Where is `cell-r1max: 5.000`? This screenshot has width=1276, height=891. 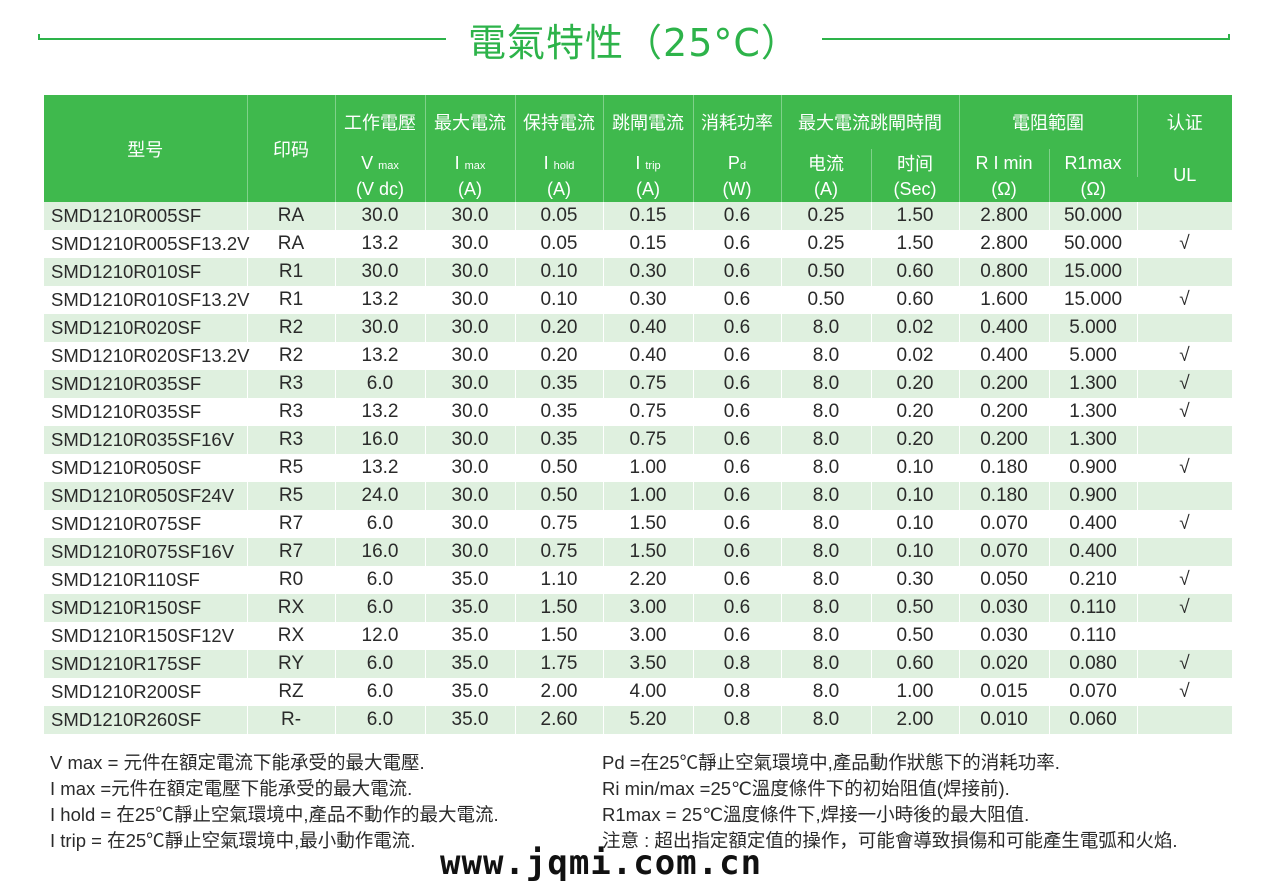 cell-r1max: 5.000 is located at coordinates (1093, 356).